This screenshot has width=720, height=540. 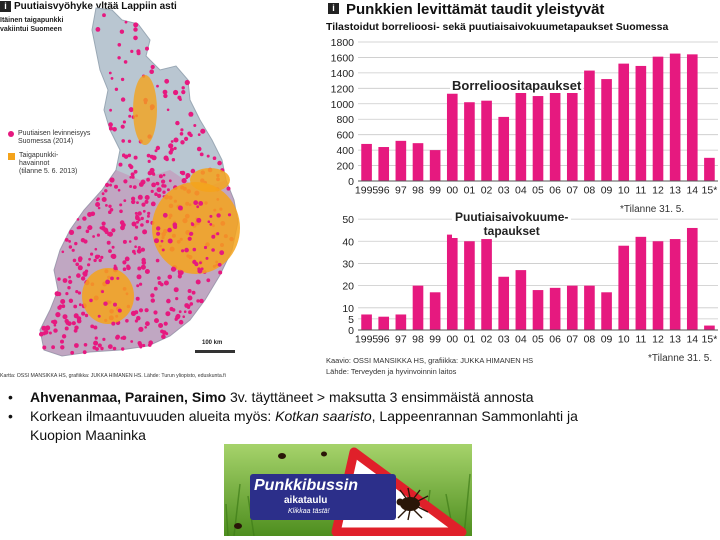 What do you see at coordinates (511, 231) in the screenshot?
I see `series-label-line: tapaukset` at bounding box center [511, 231].